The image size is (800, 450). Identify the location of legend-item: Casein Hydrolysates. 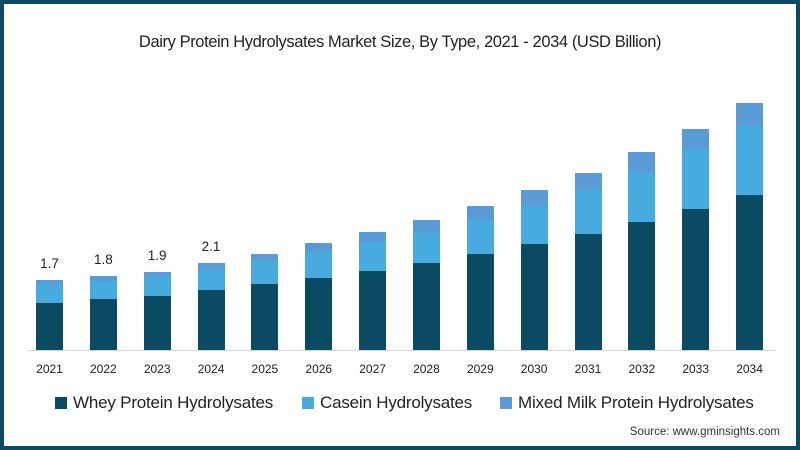
(387, 403).